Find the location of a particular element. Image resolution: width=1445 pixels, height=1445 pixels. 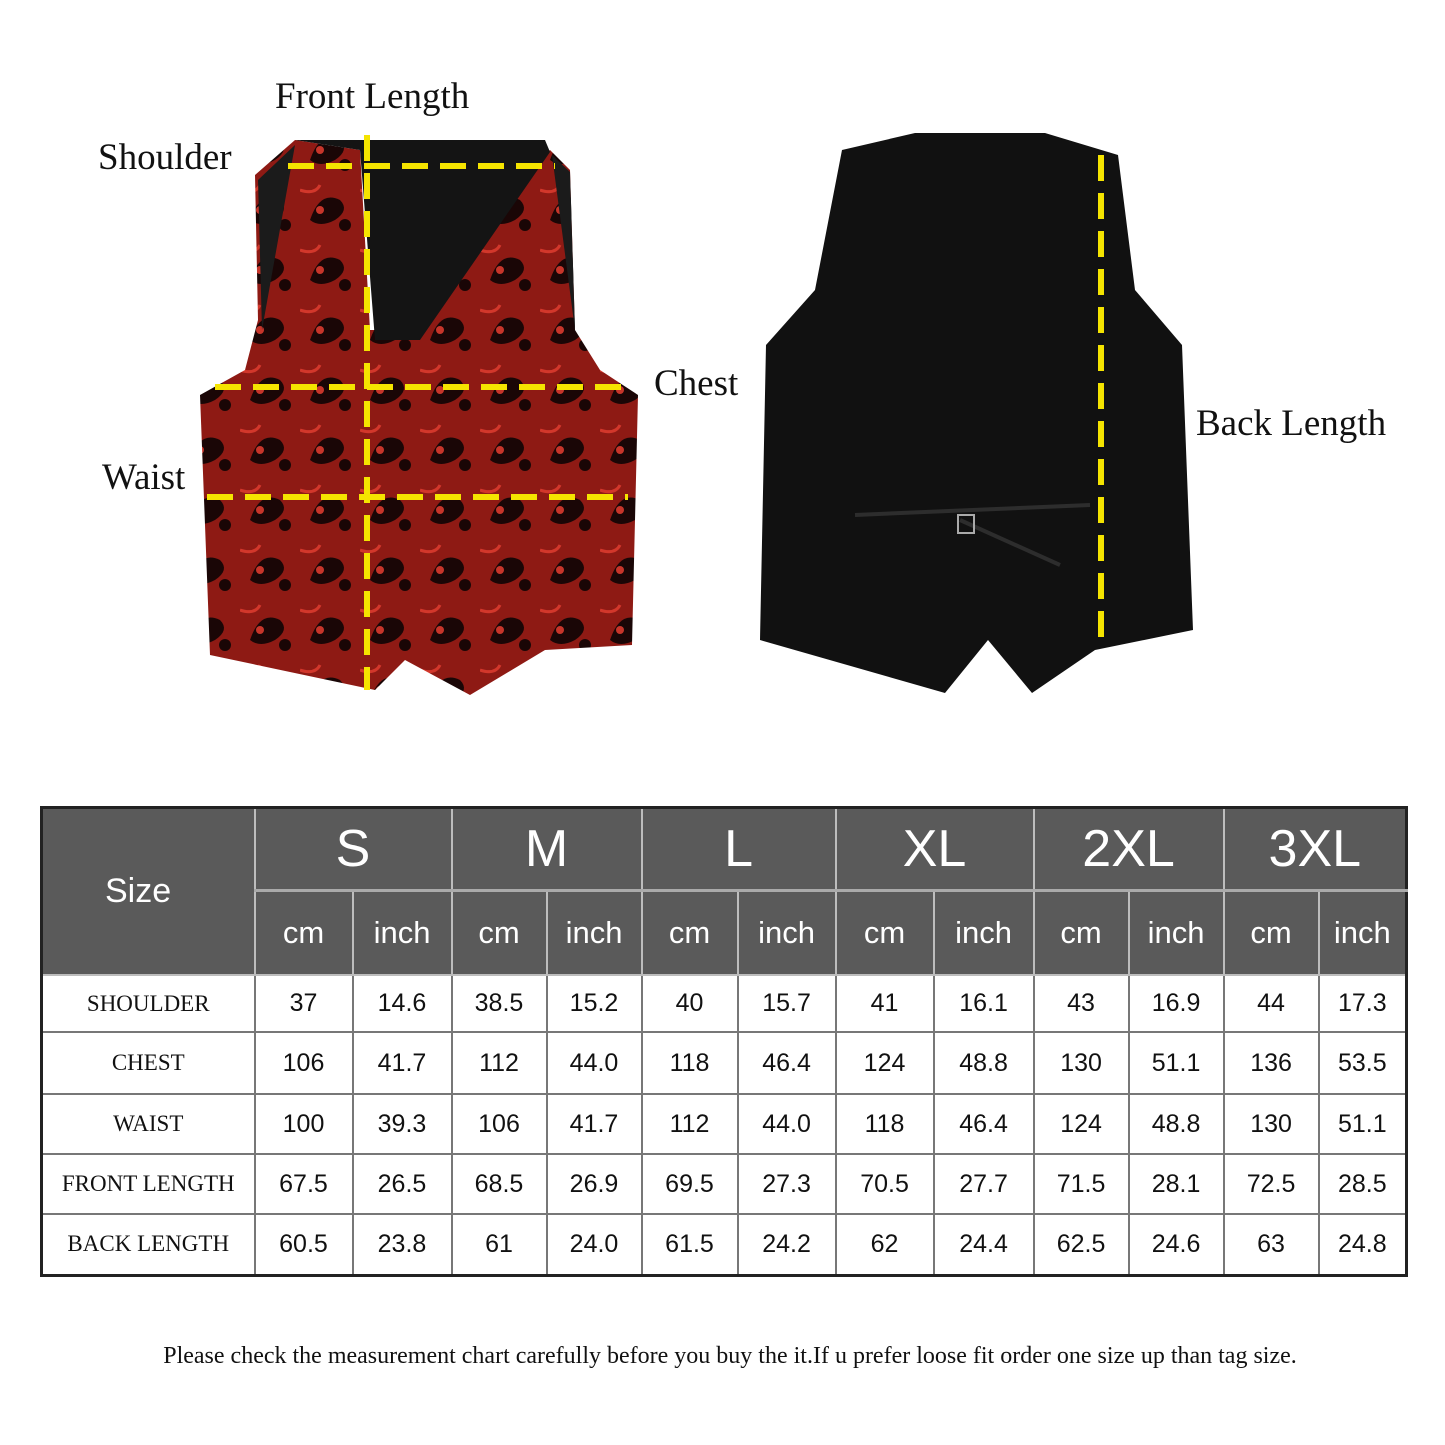

front-length-label: Front Length is located at coordinates (372, 96).